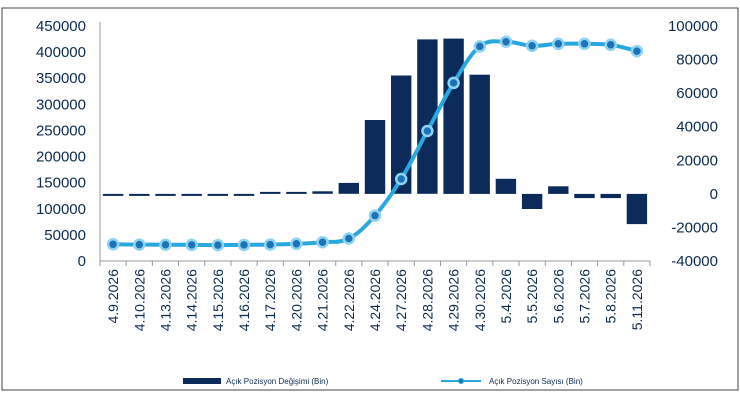 The image size is (740, 396). Describe the element at coordinates (65, 235) in the screenshot. I see `left-tick-label: 50000` at that location.